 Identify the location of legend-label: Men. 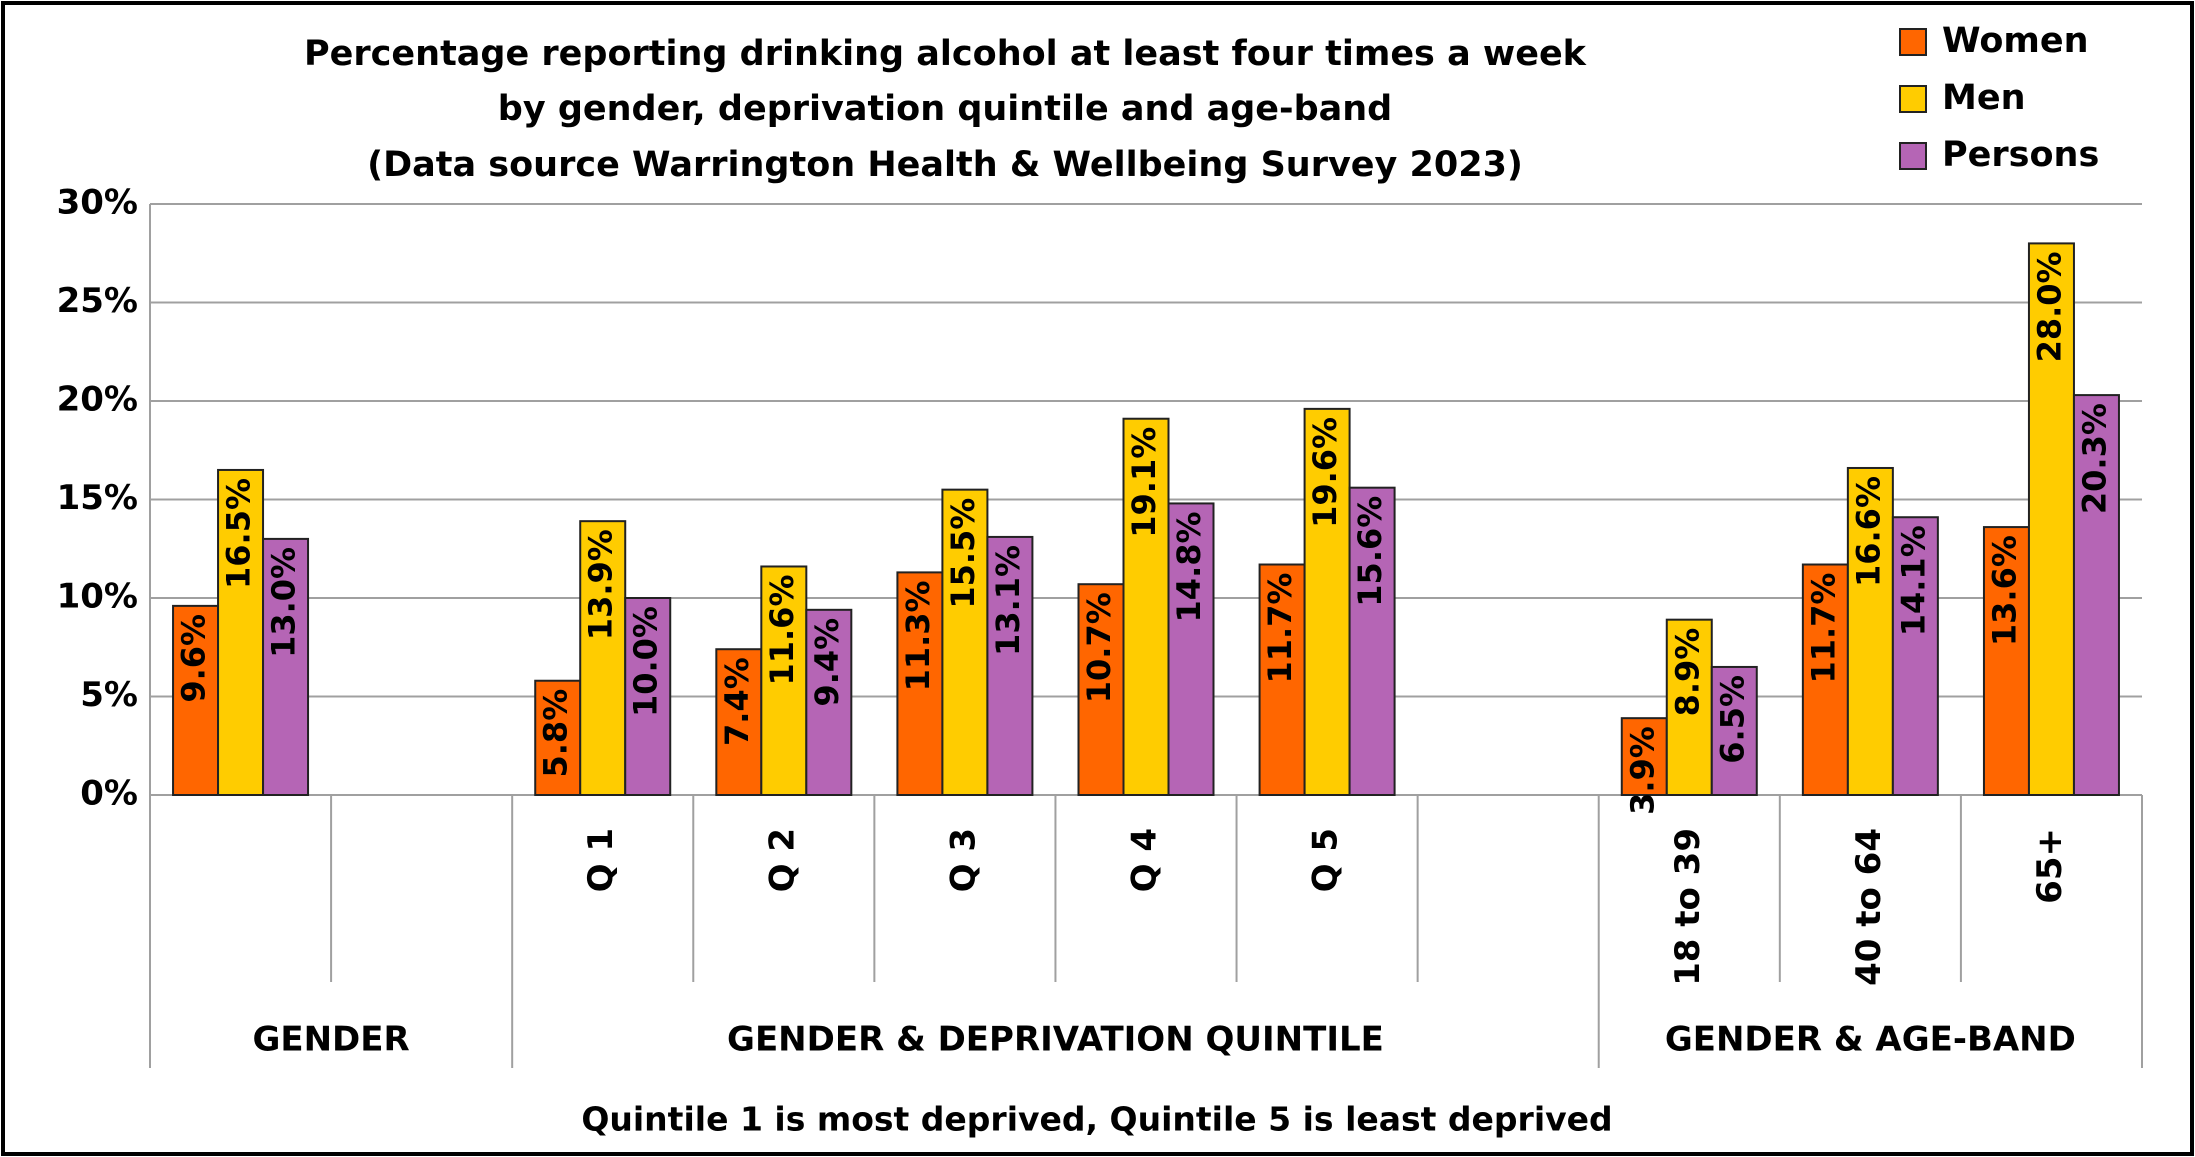
(1983, 98).